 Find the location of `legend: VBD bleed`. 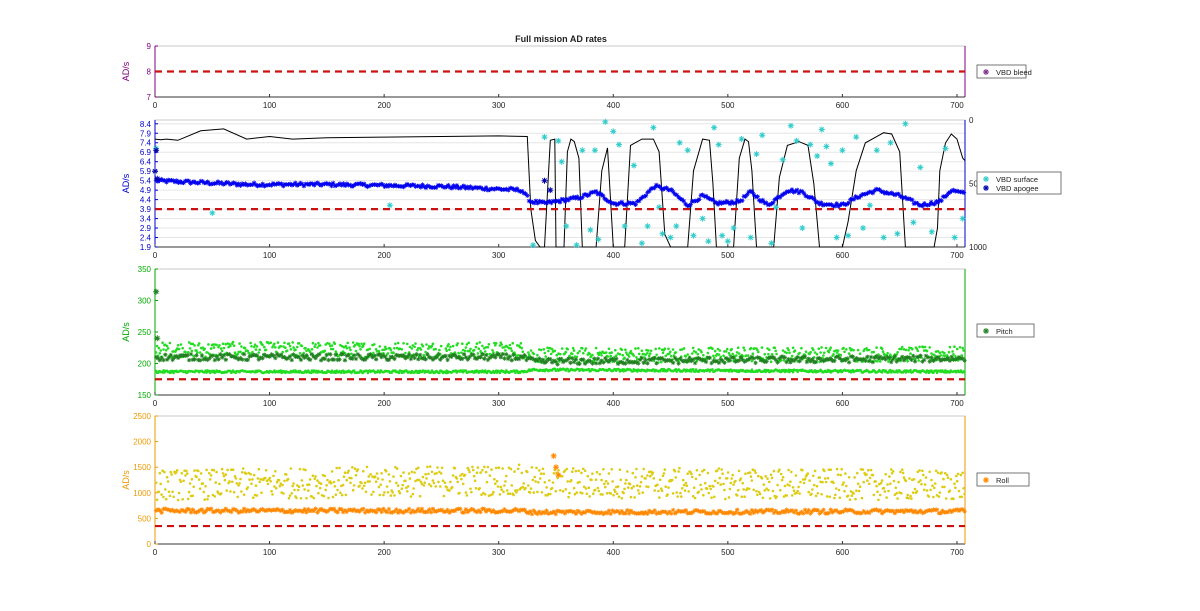

legend: VBD bleed is located at coordinates (1004, 71).